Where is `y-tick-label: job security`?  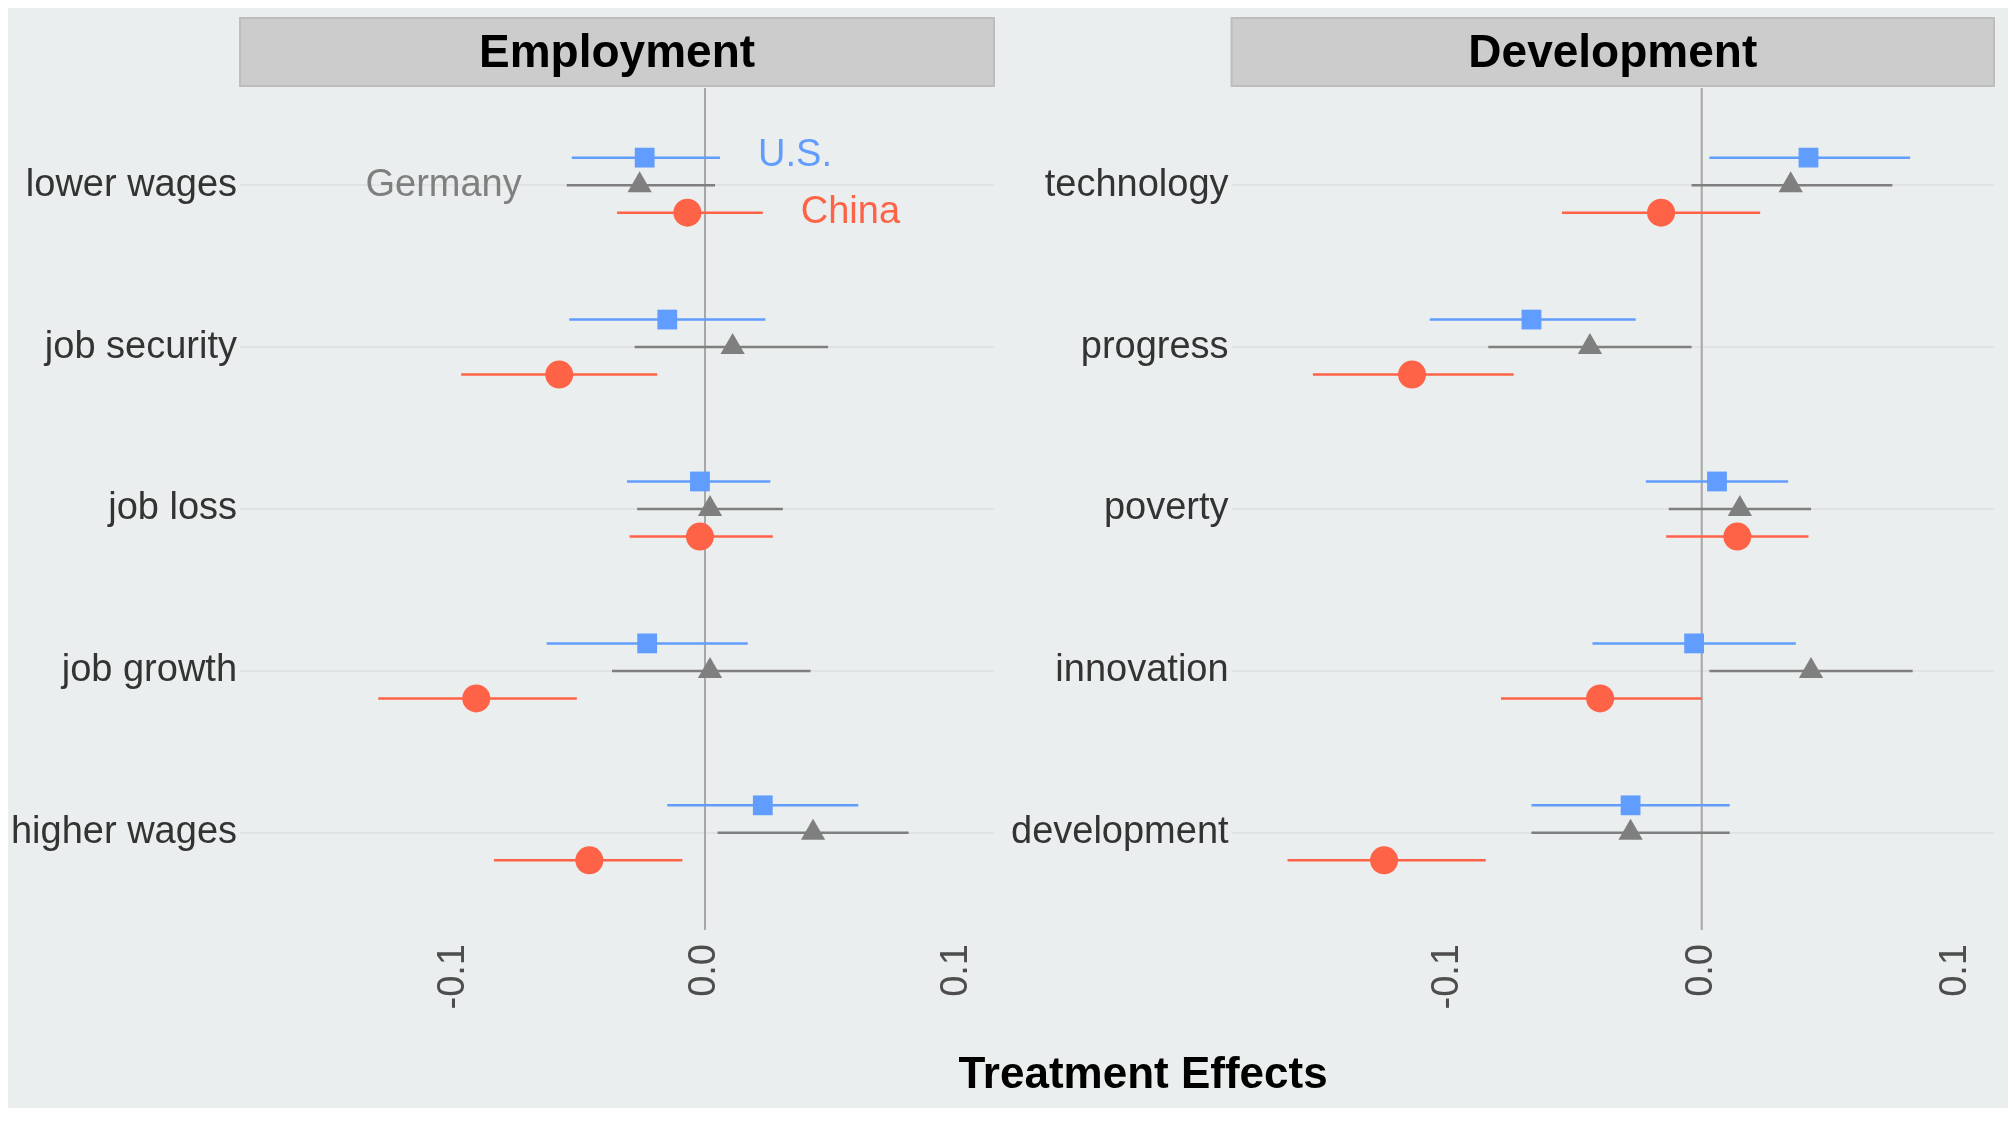
y-tick-label: job security is located at coordinates (140, 344).